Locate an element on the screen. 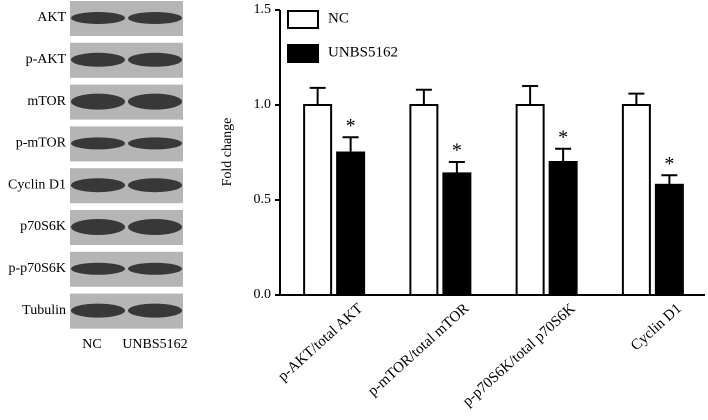 The width and height of the screenshot is (708, 420). blot-row-label: p70S6K is located at coordinates (43, 226).